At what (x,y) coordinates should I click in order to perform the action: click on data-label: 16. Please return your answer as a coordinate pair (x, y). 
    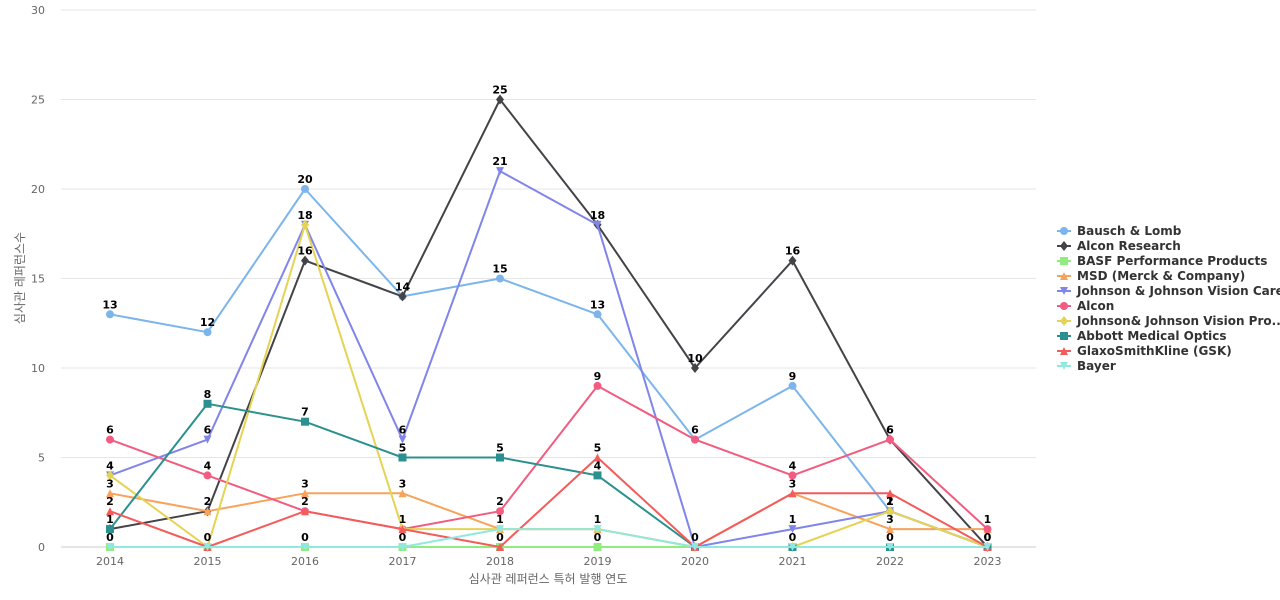
    Looking at the image, I should click on (793, 251).